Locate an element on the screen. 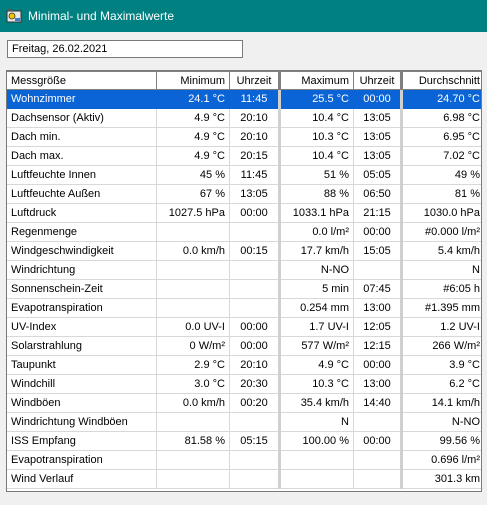 The height and width of the screenshot is (505, 487). cell-max-time: 13:05 is located at coordinates (377, 137).